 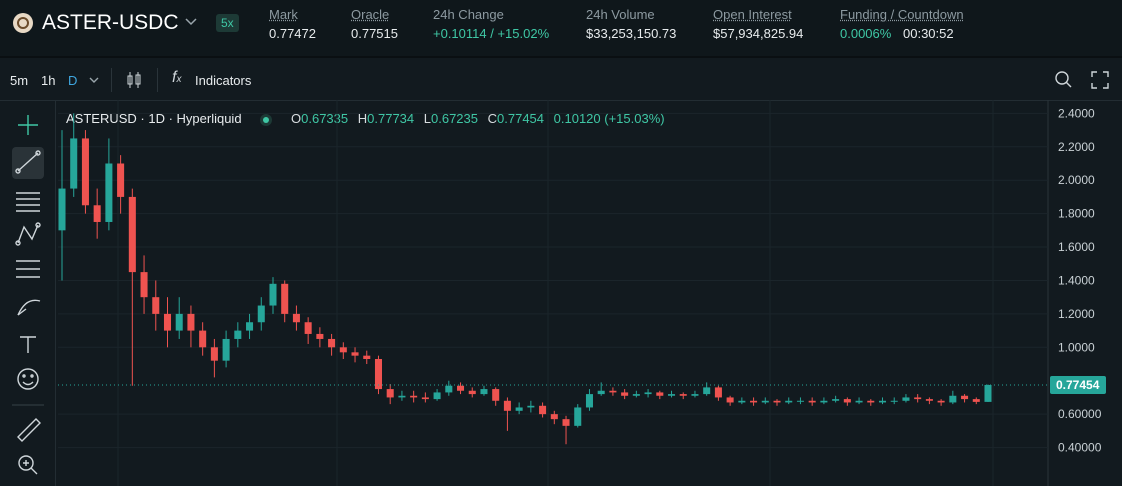 What do you see at coordinates (134, 80) in the screenshot?
I see `candle-type-icon` at bounding box center [134, 80].